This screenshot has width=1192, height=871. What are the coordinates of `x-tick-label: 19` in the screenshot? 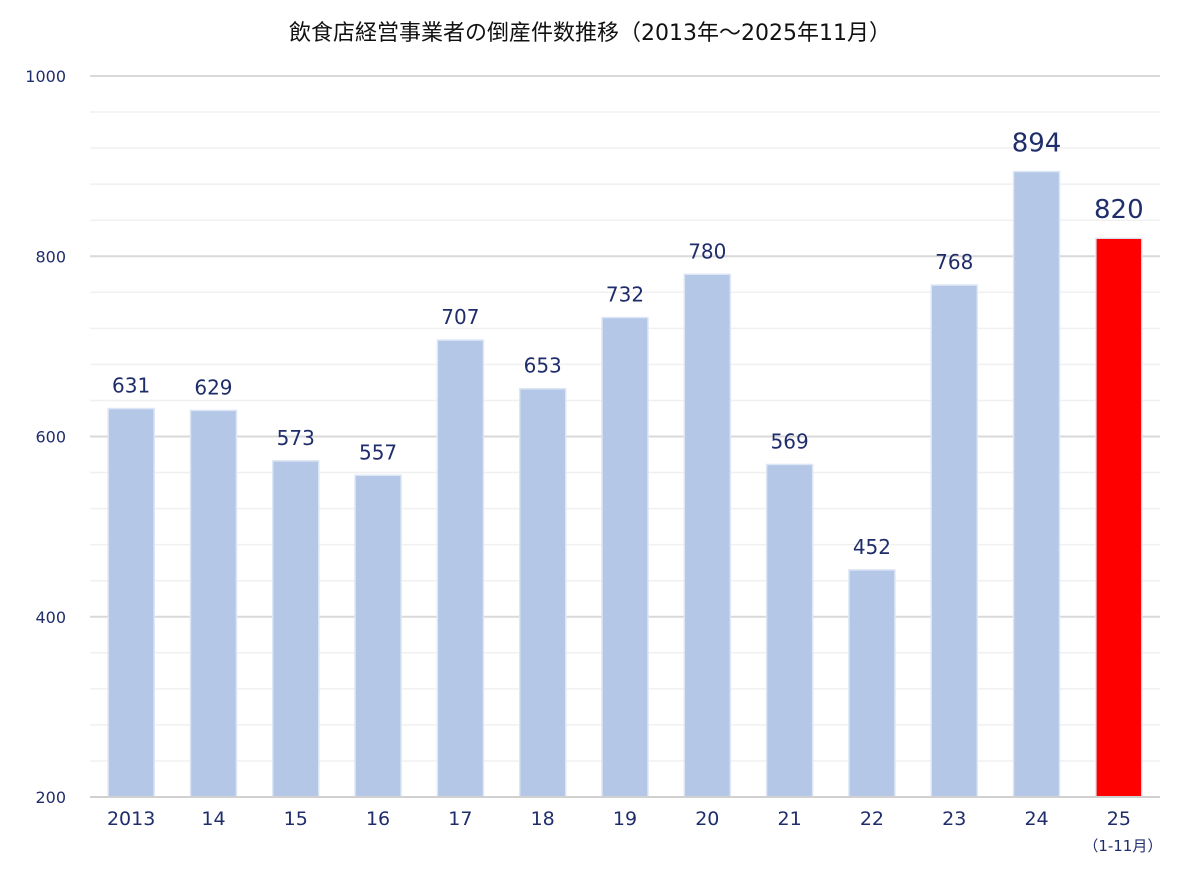 It's located at (625, 819).